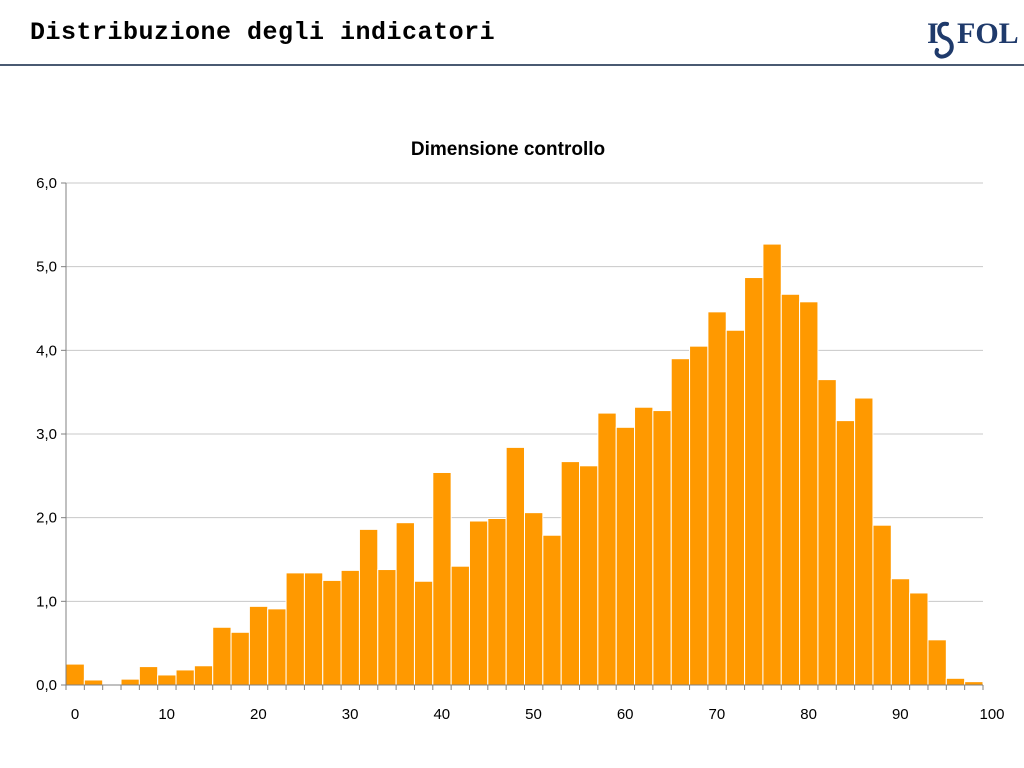 Image resolution: width=1024 pixels, height=768 pixels. I want to click on x-tick-label: 10, so click(166, 714).